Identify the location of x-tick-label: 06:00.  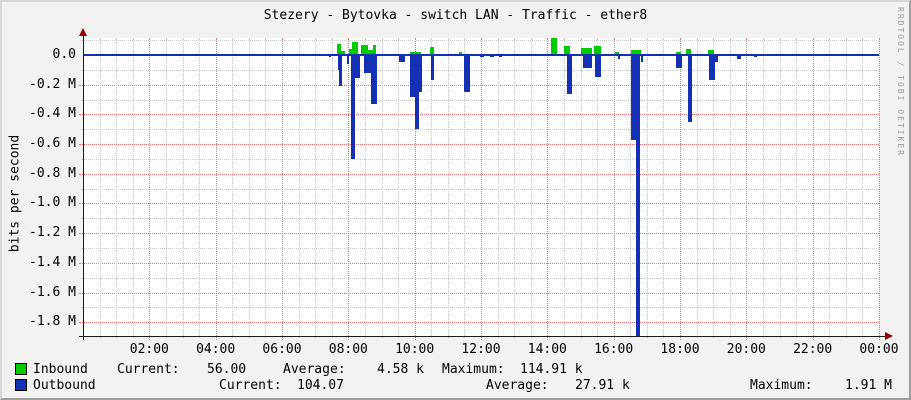
(282, 349).